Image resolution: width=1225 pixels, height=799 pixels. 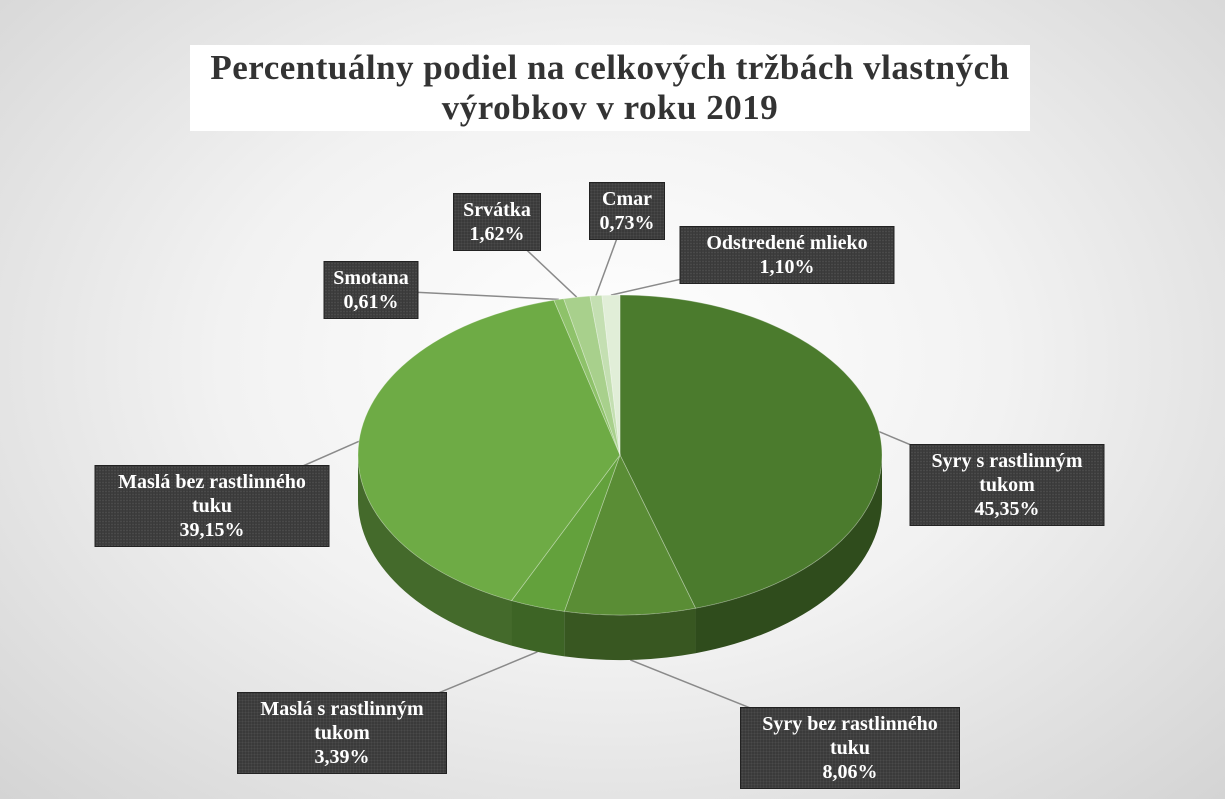 What do you see at coordinates (787, 243) in the screenshot?
I see `label-category: Odstredené mlieko` at bounding box center [787, 243].